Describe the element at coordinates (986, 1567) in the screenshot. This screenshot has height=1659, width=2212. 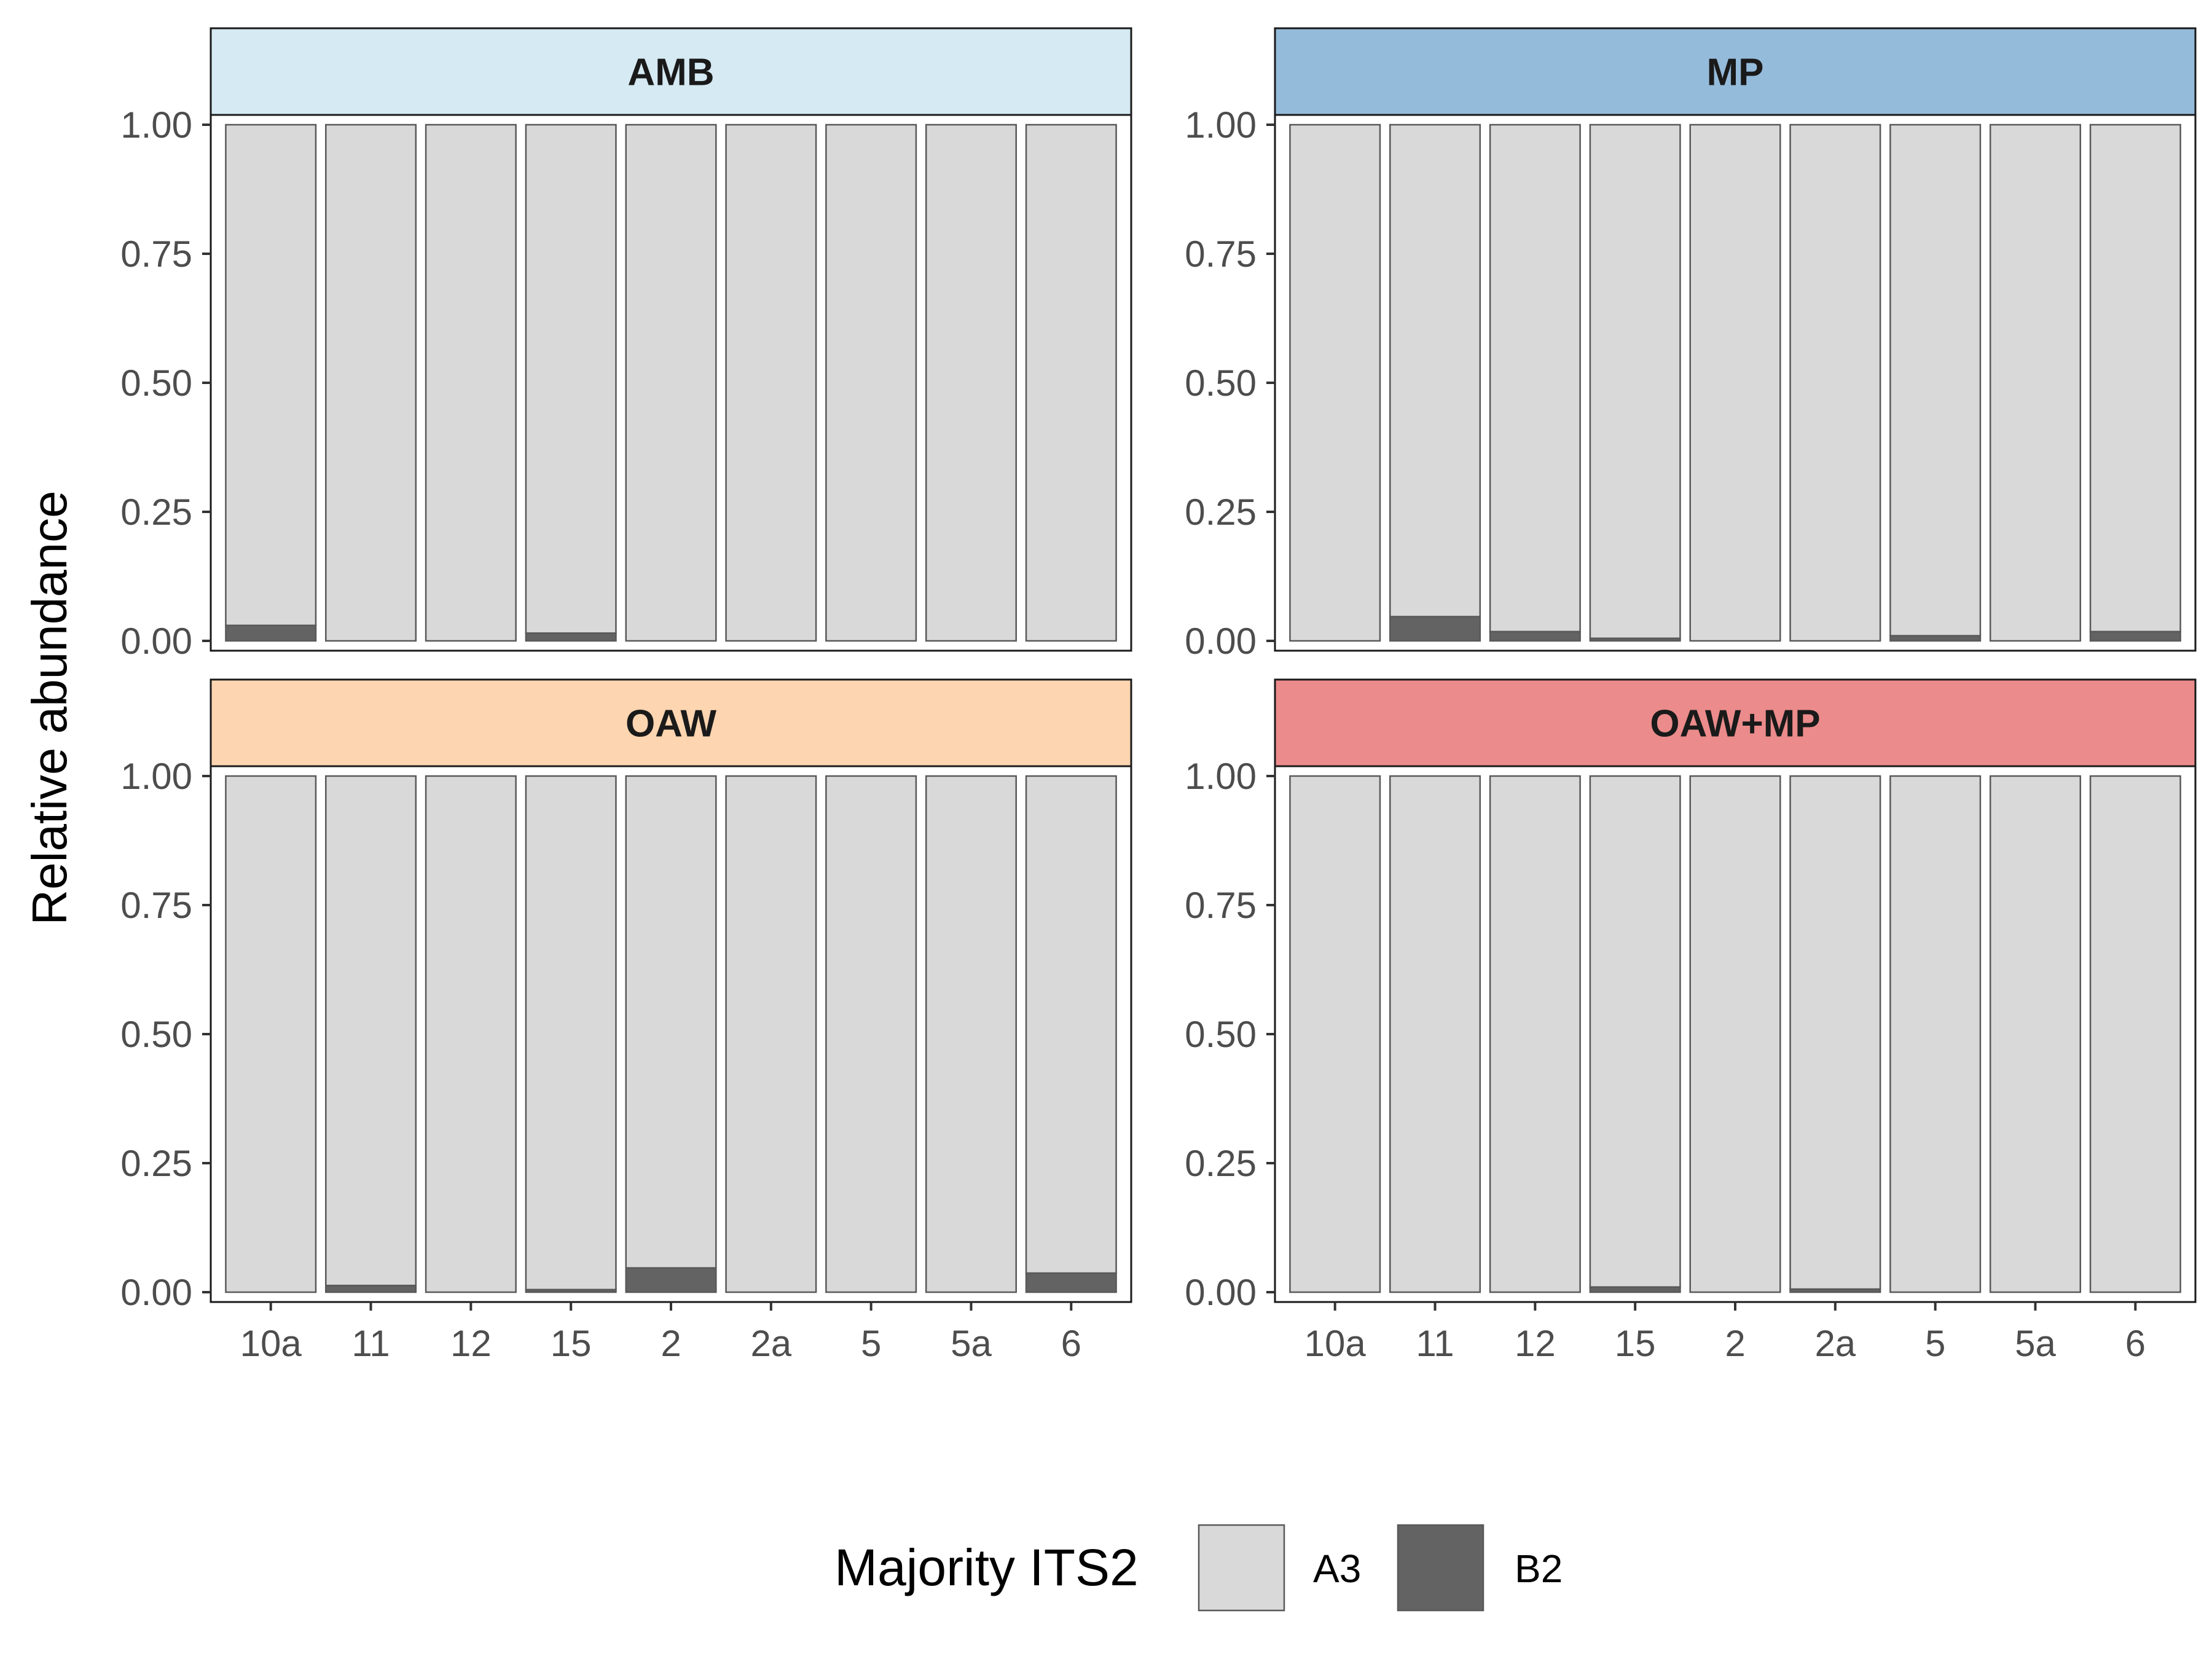
I see `legend-title: Majority ITS2` at that location.